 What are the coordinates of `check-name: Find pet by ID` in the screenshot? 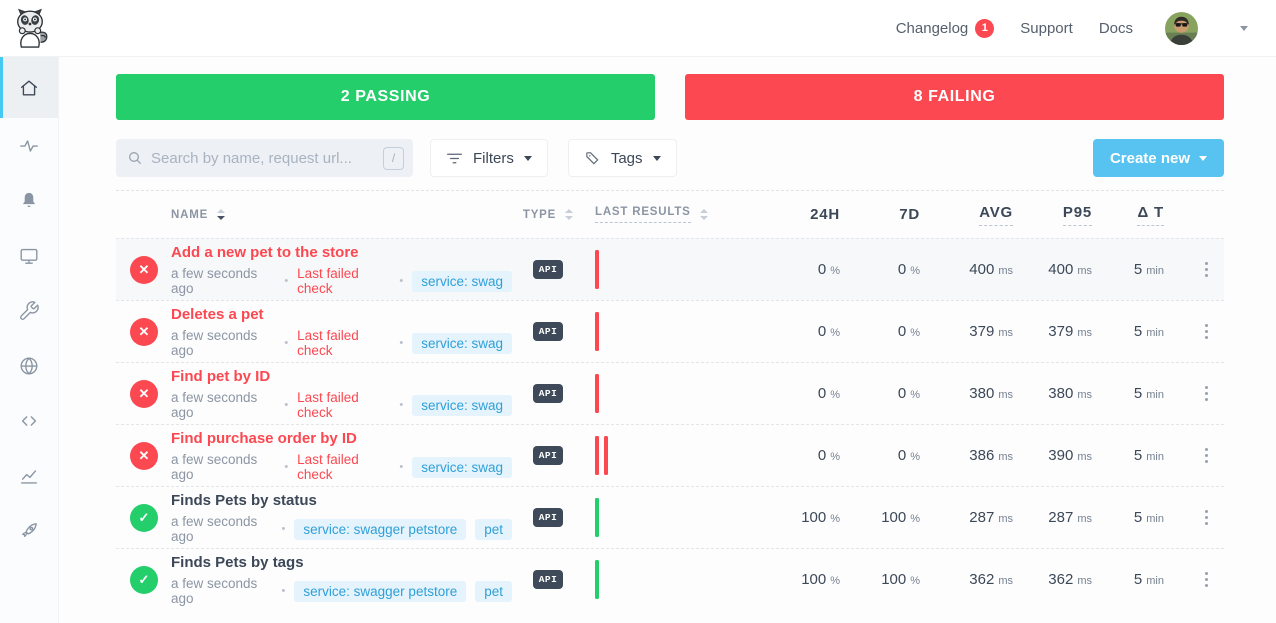 It's located at (221, 376).